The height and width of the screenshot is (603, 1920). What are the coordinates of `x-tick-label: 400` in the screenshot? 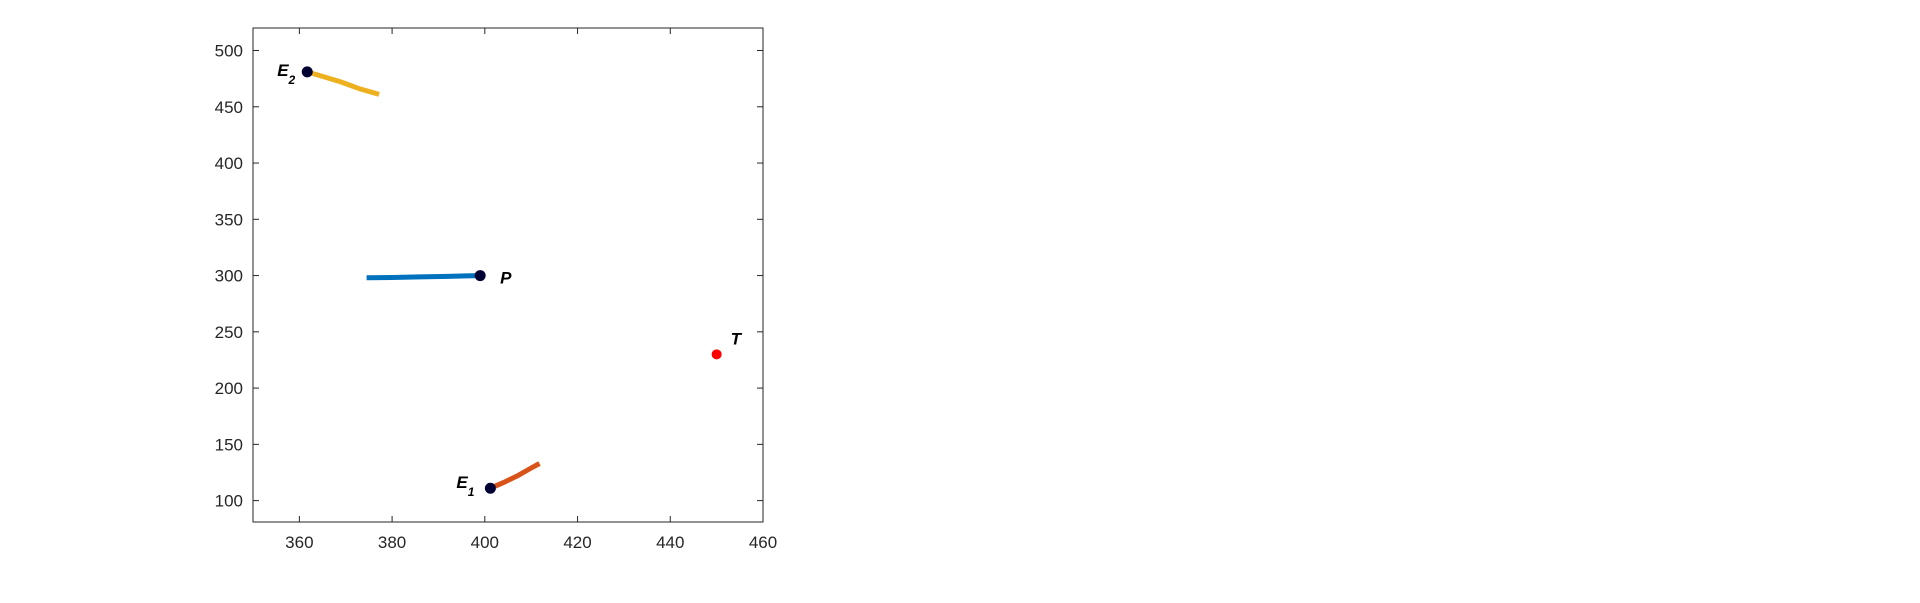 It's located at (485, 542).